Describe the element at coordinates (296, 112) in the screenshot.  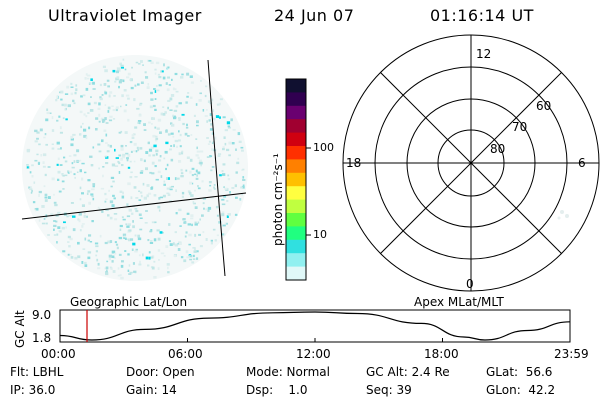
I see `color-scale-band` at that location.